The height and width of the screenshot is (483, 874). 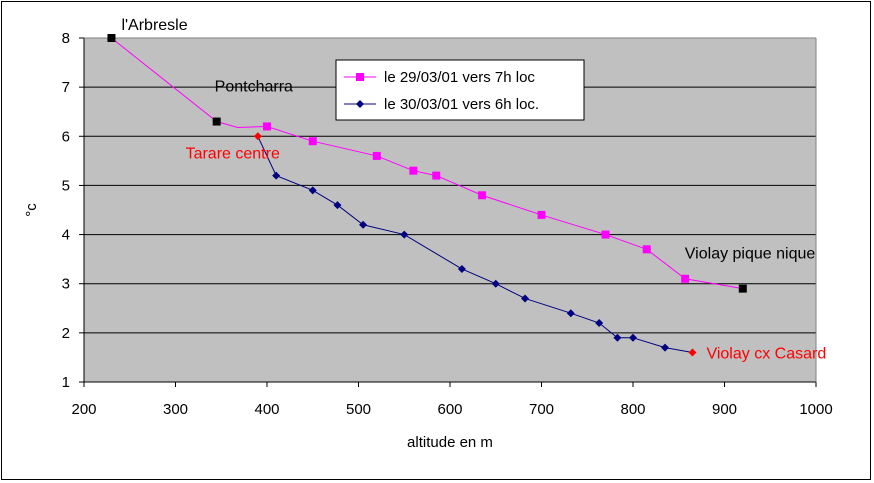 What do you see at coordinates (632, 409) in the screenshot?
I see `x-tick-label: 800` at bounding box center [632, 409].